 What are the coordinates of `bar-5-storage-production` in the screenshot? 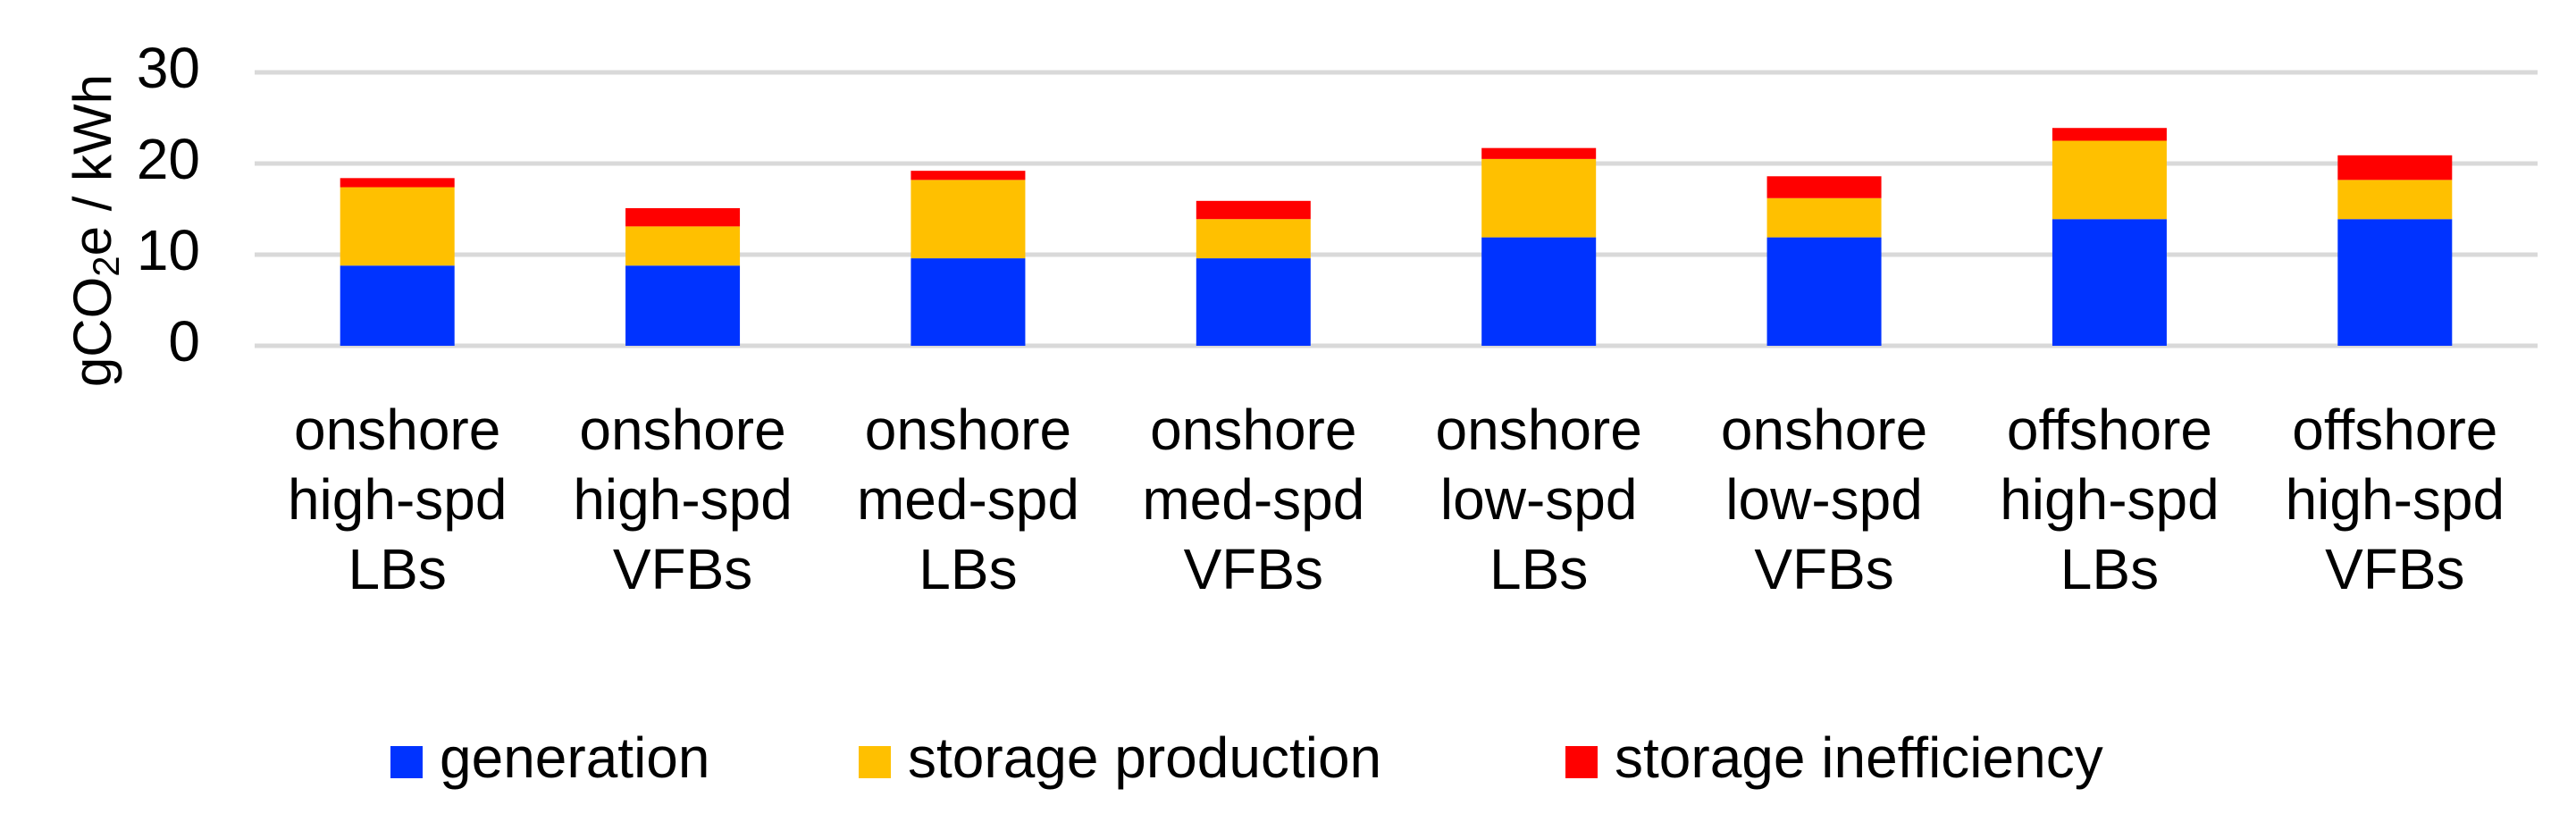 It's located at (1824, 217).